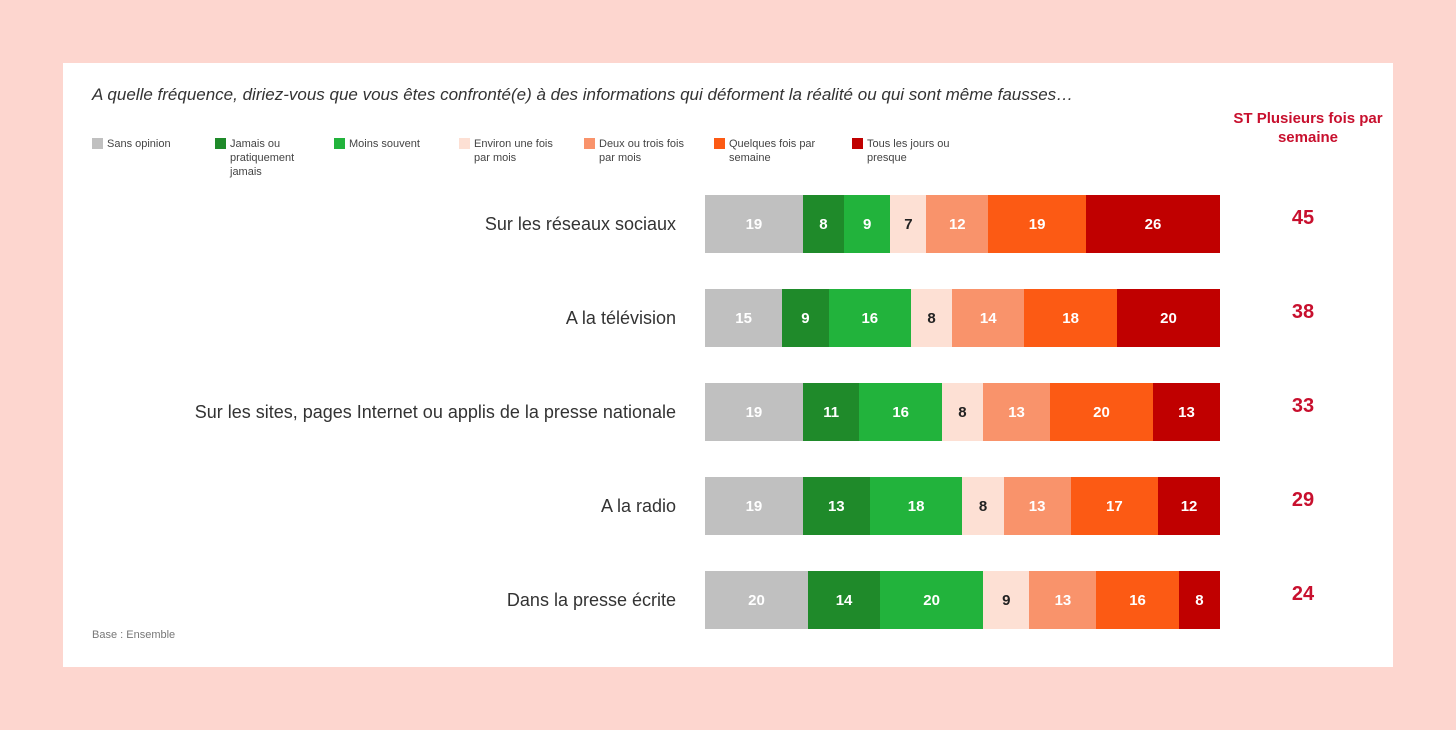  I want to click on legend-label: Jamais ou pratiquement jamais, so click(262, 158).